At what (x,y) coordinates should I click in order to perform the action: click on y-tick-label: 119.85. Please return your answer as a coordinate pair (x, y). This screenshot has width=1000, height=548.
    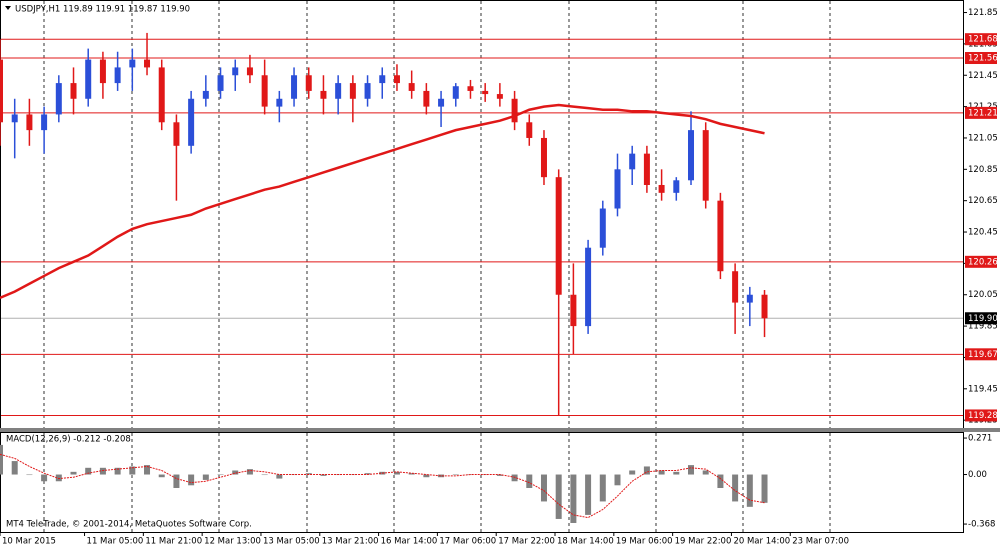
    Looking at the image, I should click on (983, 327).